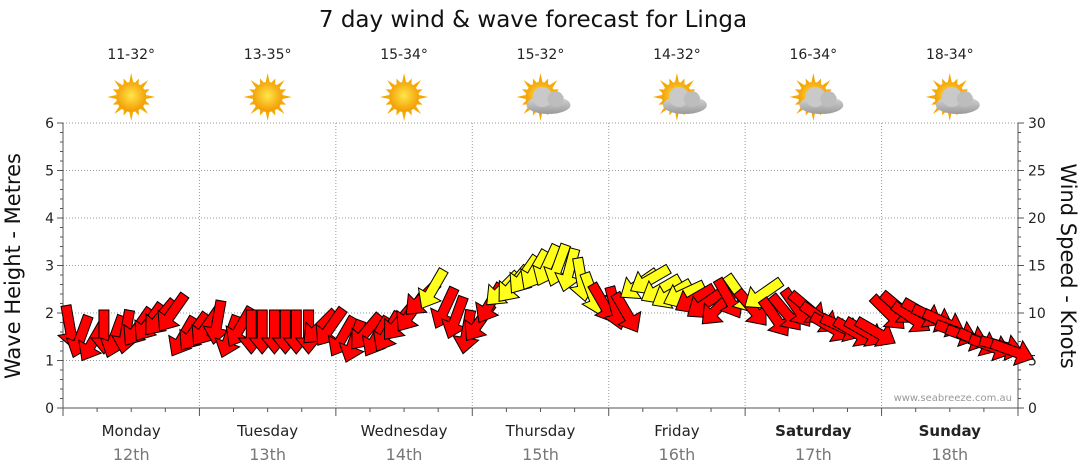 Image resolution: width=1080 pixels, height=475 pixels. I want to click on left-tick-label: 5, so click(49, 172).